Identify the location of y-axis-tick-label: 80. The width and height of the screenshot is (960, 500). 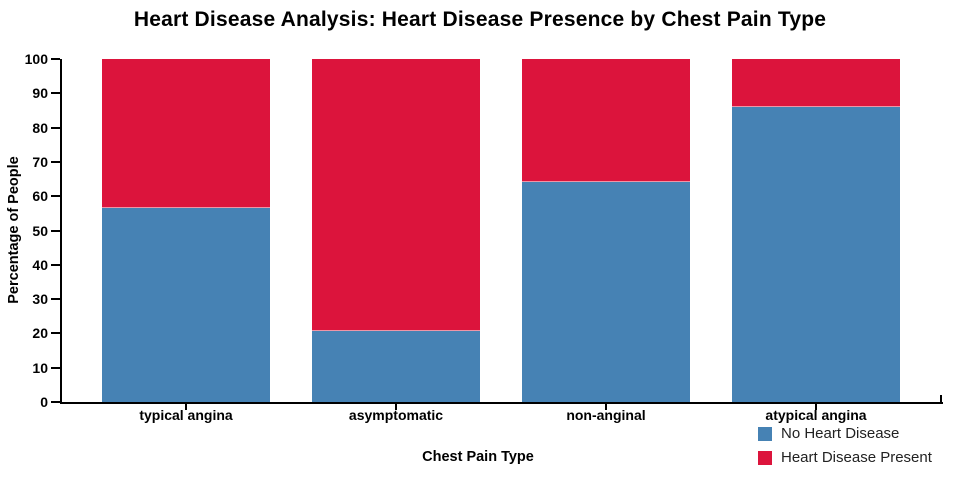
(40, 127).